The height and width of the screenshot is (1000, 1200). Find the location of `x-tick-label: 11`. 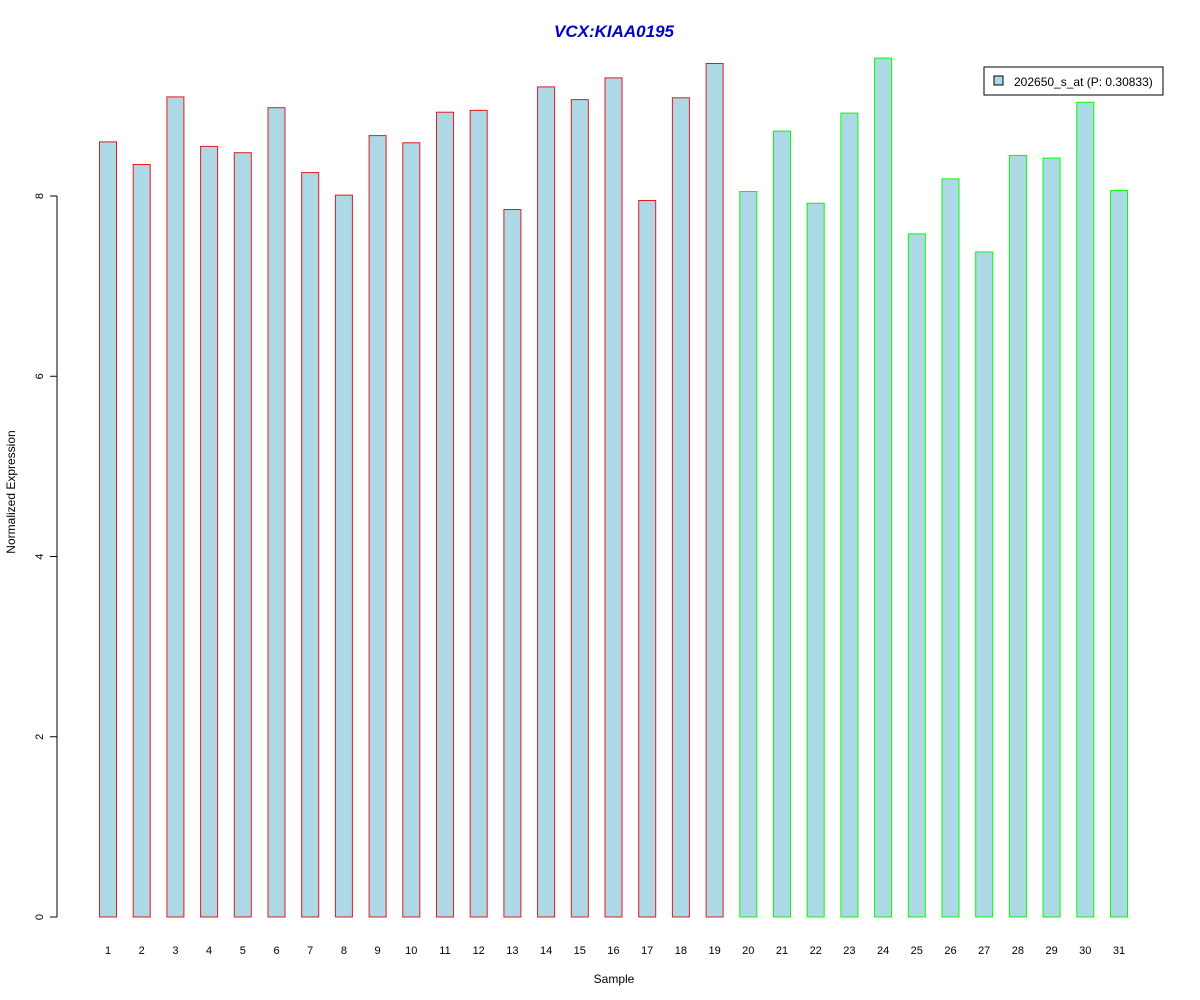

x-tick-label: 11 is located at coordinates (444, 951).